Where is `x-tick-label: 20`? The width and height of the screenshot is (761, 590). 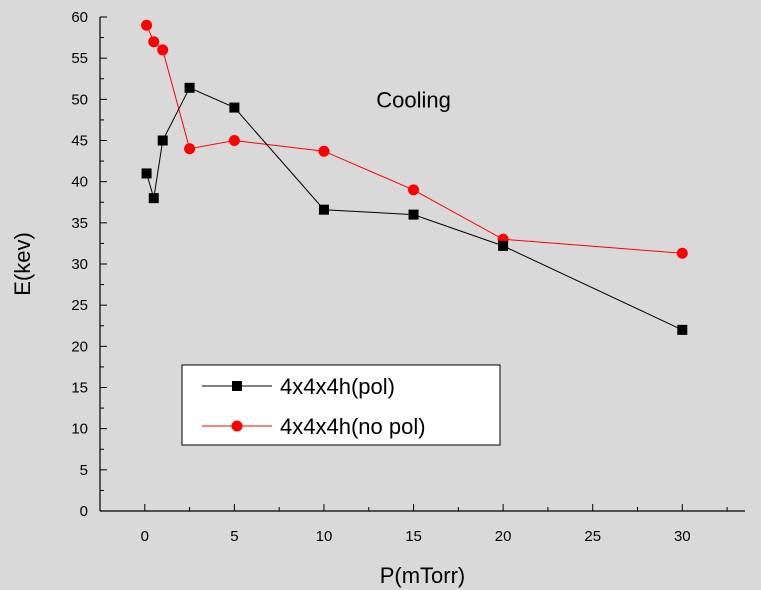 x-tick-label: 20 is located at coordinates (503, 536).